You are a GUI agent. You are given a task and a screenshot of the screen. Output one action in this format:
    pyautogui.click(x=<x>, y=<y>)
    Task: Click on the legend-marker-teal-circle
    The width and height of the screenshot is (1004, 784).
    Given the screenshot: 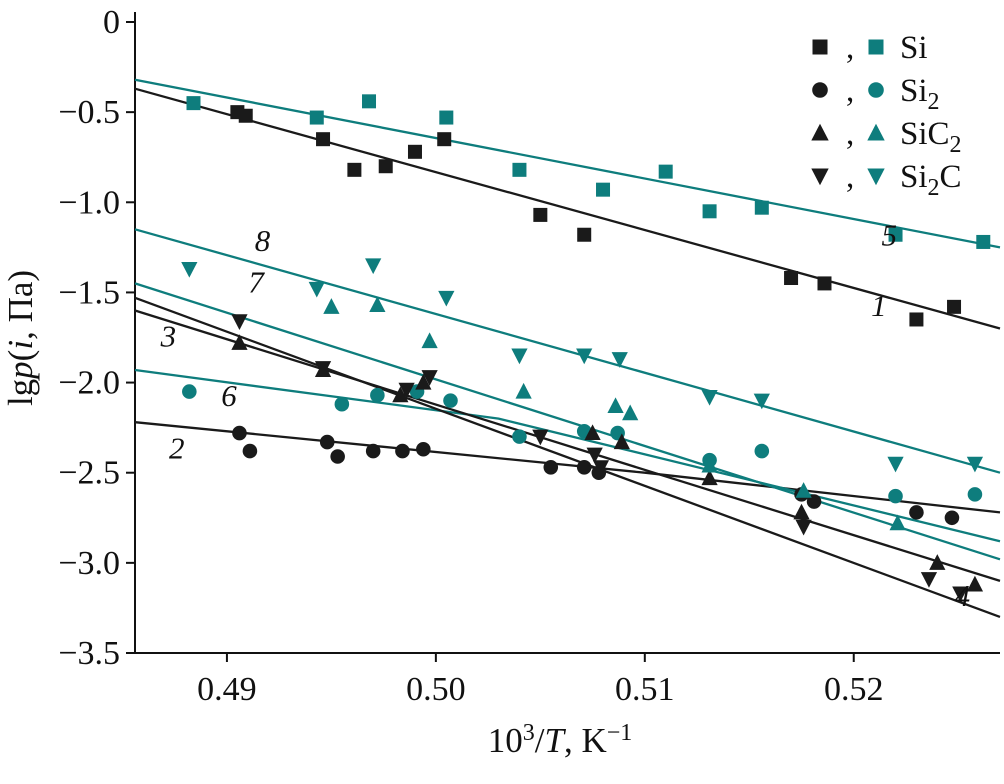 What is the action you would take?
    pyautogui.click(x=876, y=90)
    